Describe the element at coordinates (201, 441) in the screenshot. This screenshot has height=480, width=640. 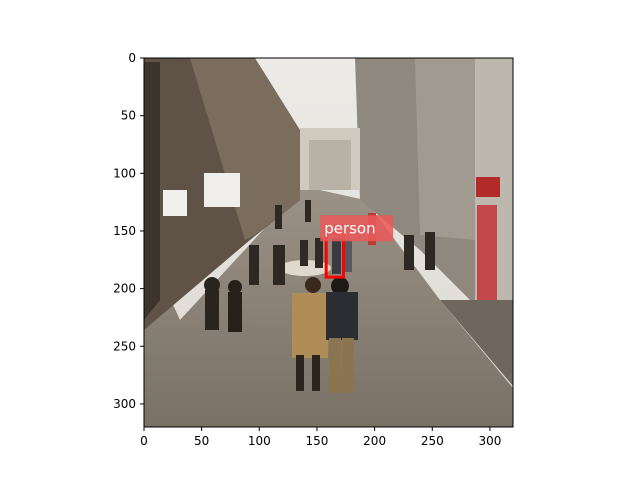
I see `x-tick-label: 50` at that location.